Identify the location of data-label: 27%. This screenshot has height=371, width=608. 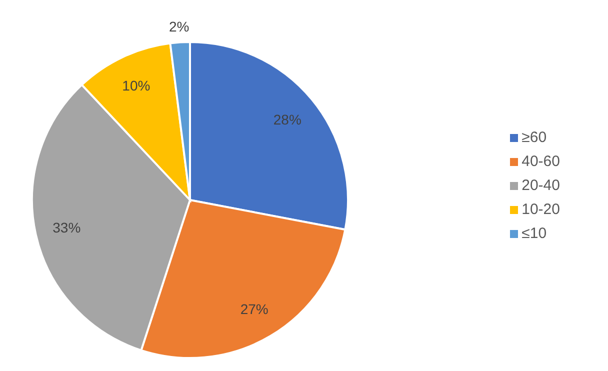
(254, 308).